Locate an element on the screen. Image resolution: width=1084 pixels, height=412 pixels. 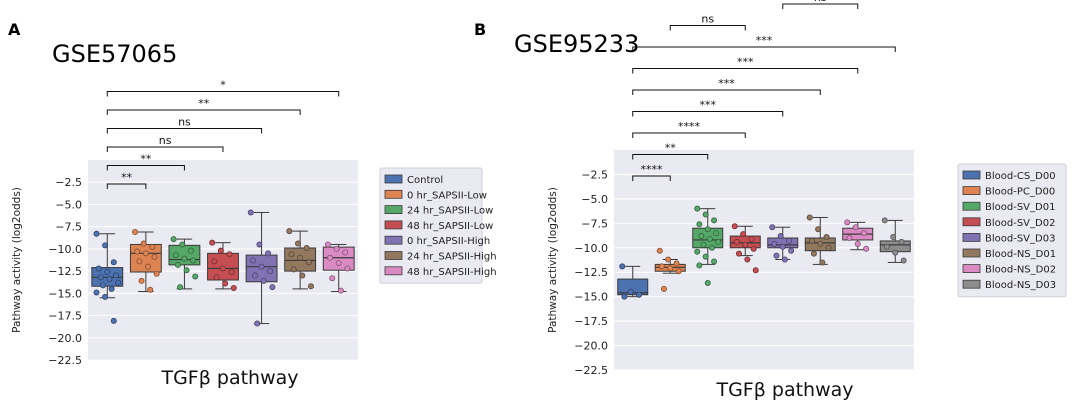
legend-label: Blood-SV_D03 is located at coordinates (1020, 238).